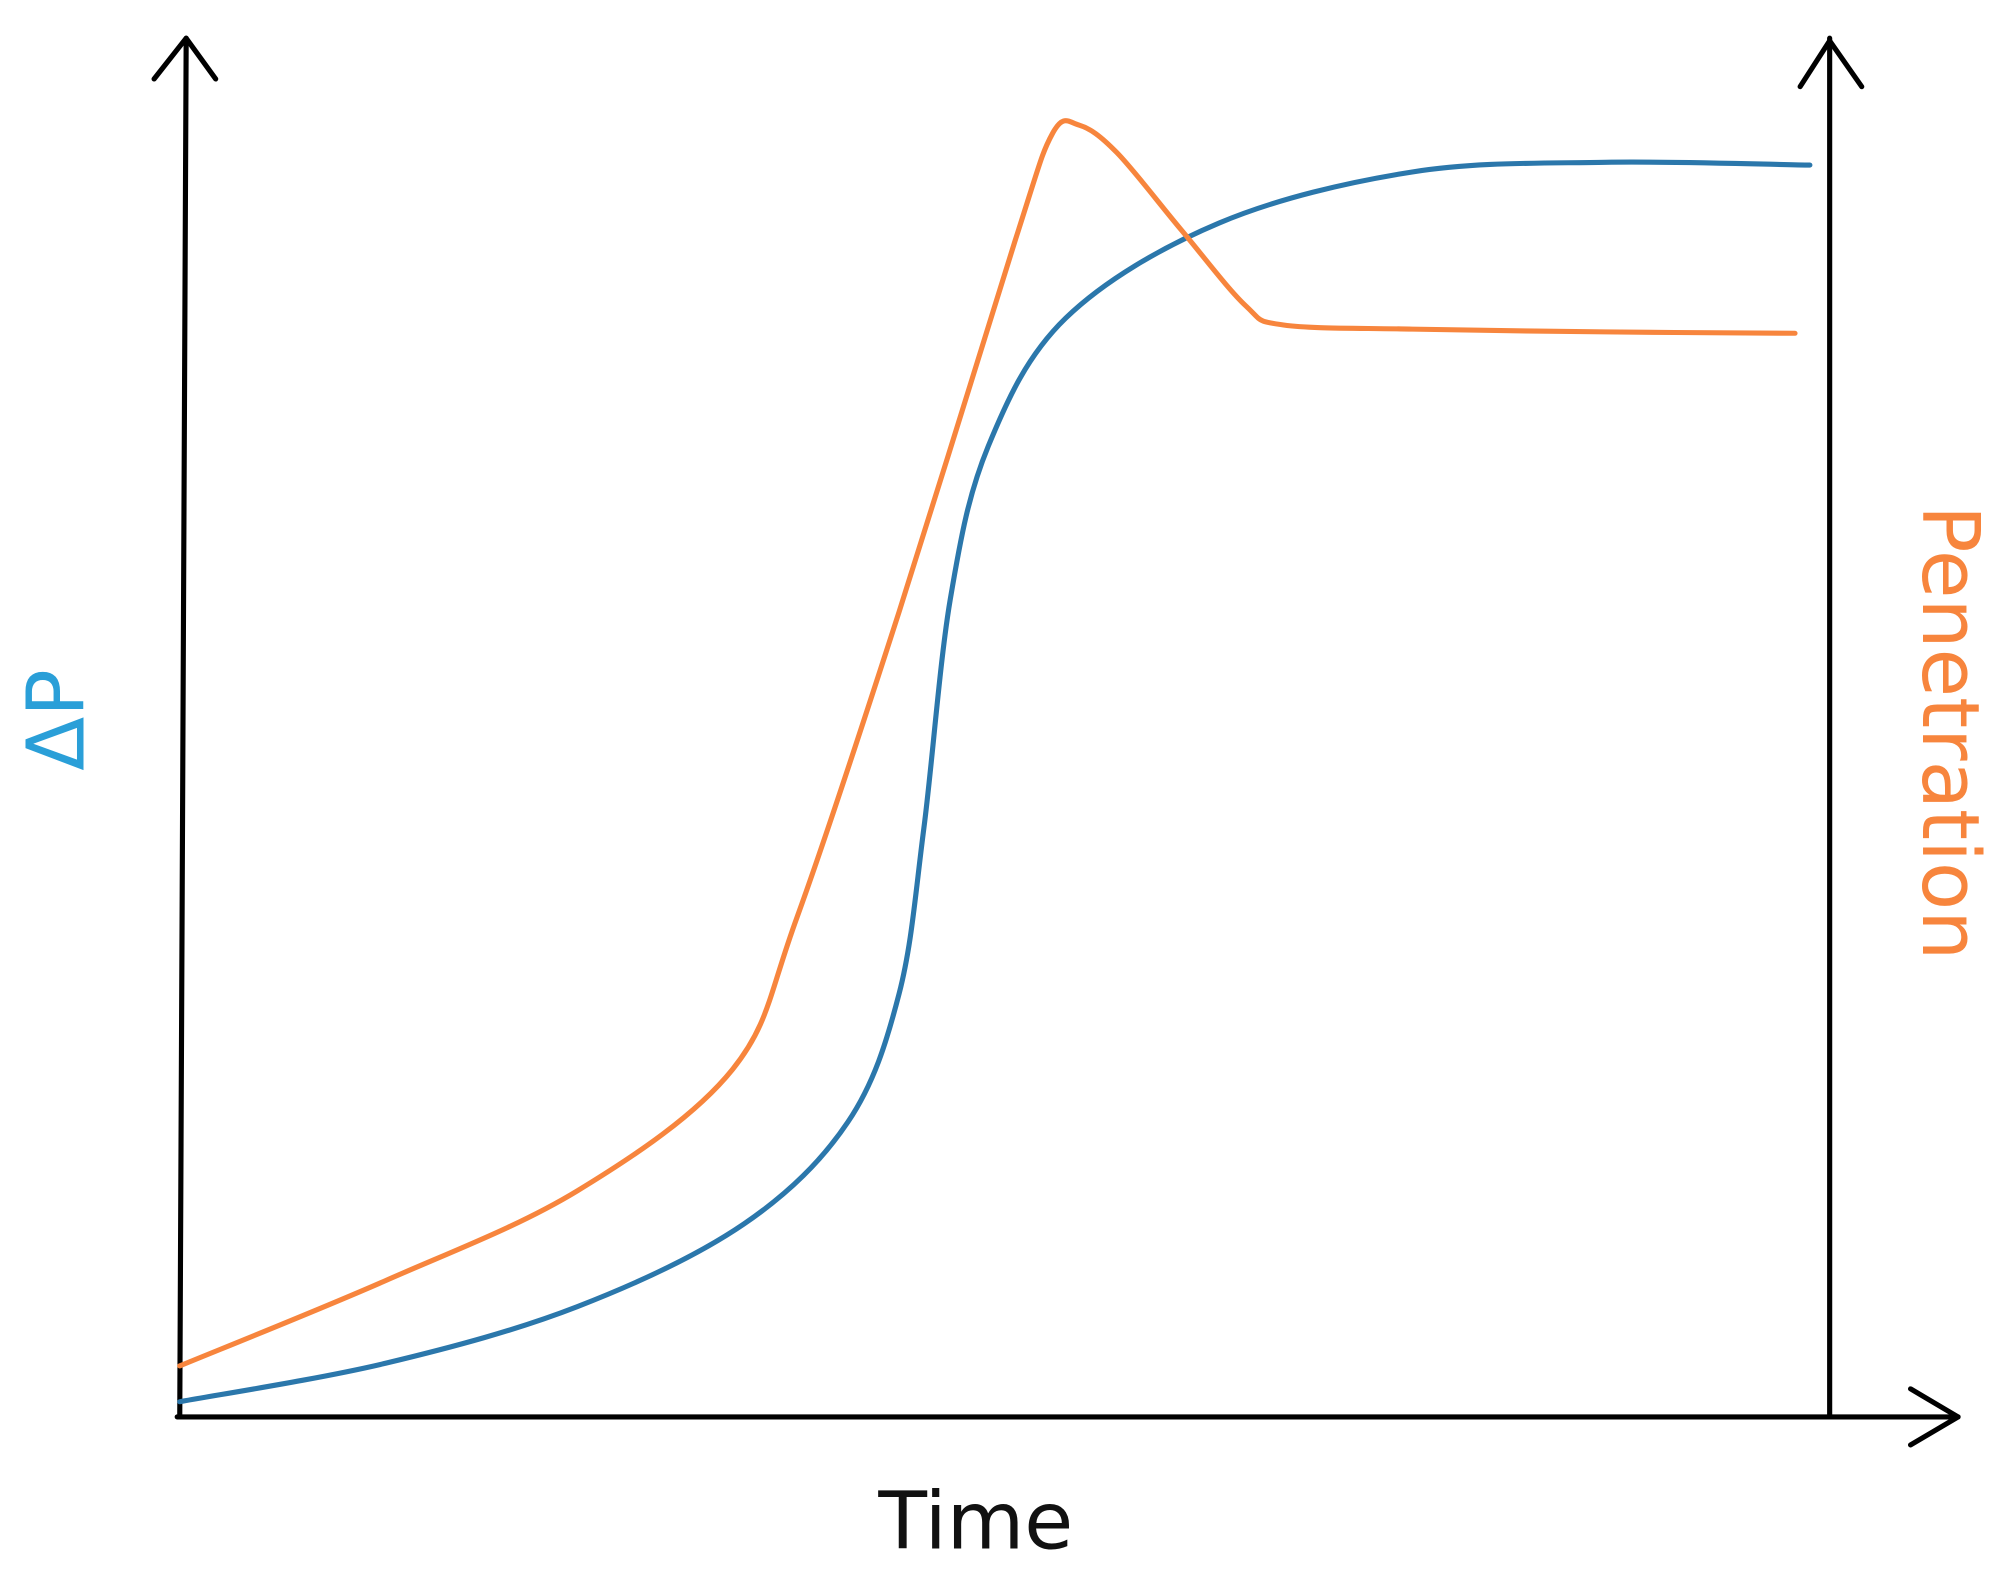 The width and height of the screenshot is (2003, 1580). Describe the element at coordinates (1831, 64) in the screenshot. I see `right-axis-arrow` at that location.